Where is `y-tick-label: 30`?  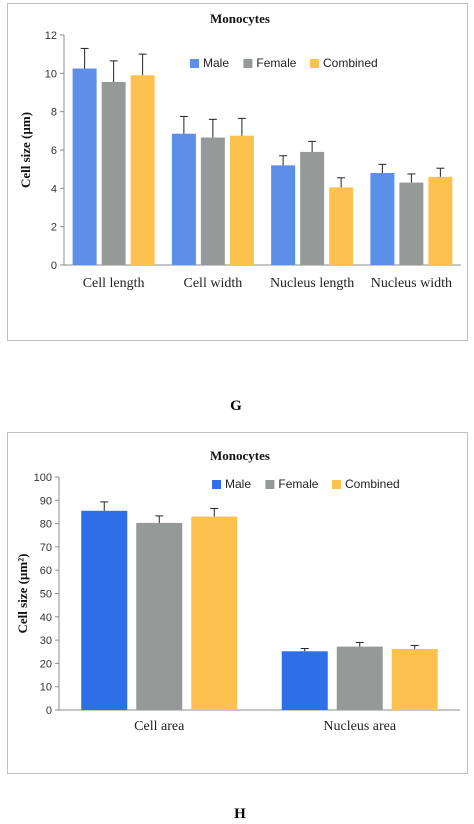
y-tick-label: 30 is located at coordinates (46, 641).